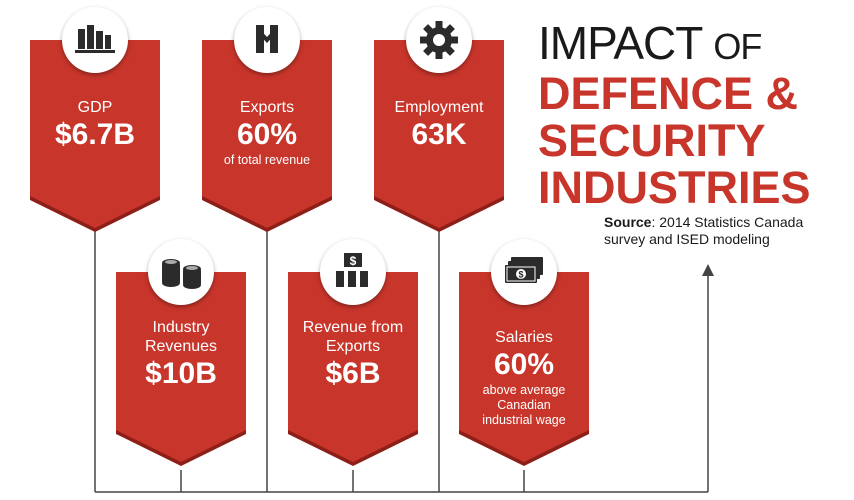 This screenshot has height=500, width=854. What do you see at coordinates (181, 373) in the screenshot?
I see `card-value: $10B` at bounding box center [181, 373].